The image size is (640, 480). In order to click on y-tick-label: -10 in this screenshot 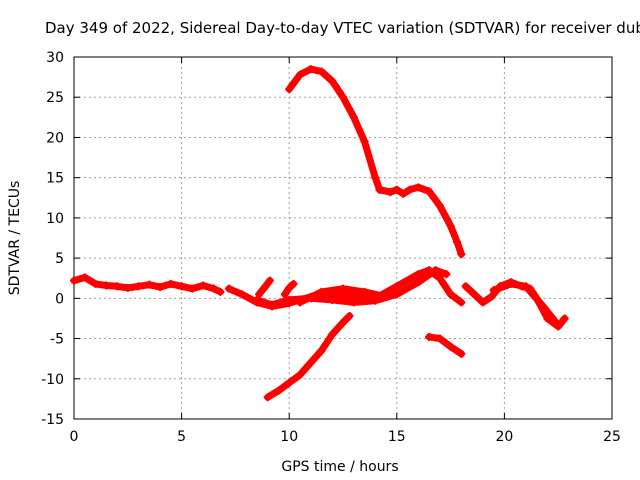, I will do `click(52, 380)`.